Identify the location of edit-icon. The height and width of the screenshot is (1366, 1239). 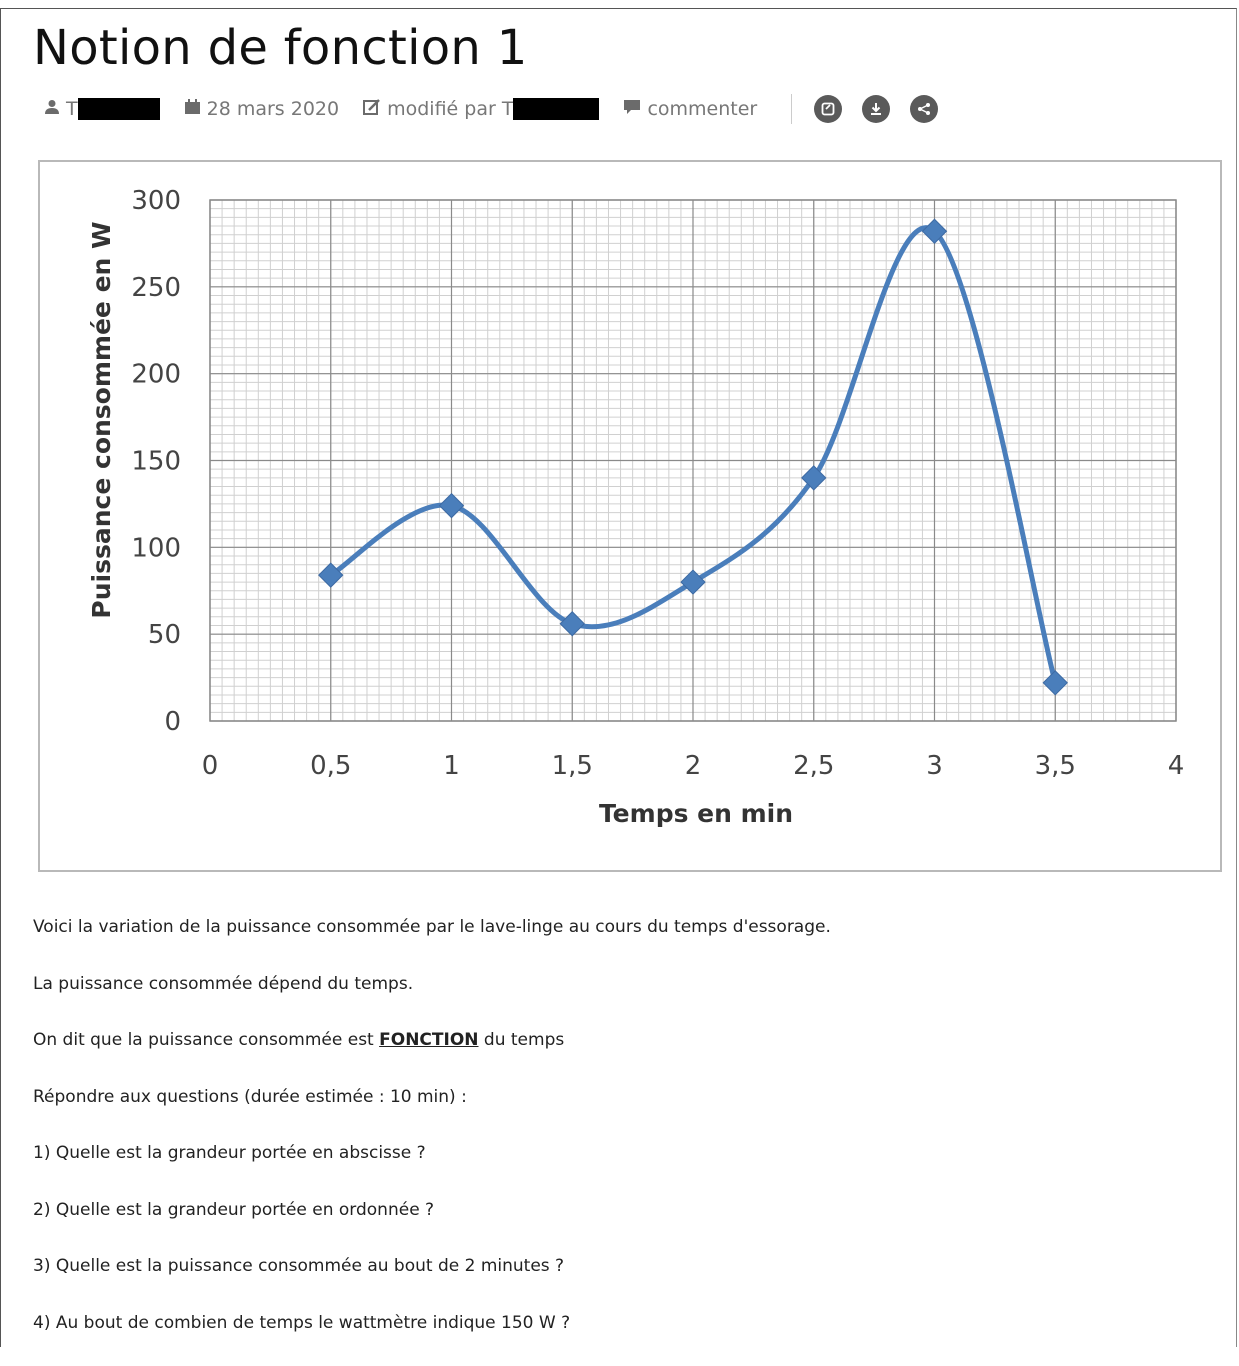
(372, 109).